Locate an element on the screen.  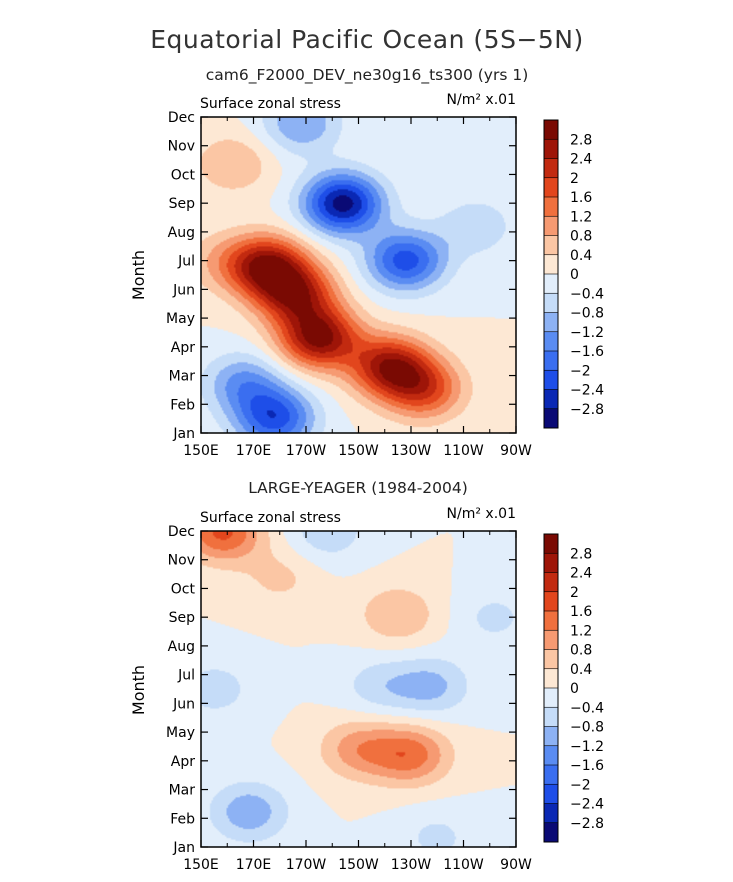
panel-model-variable-label: Surface zonal stress is located at coordinates (270, 104).